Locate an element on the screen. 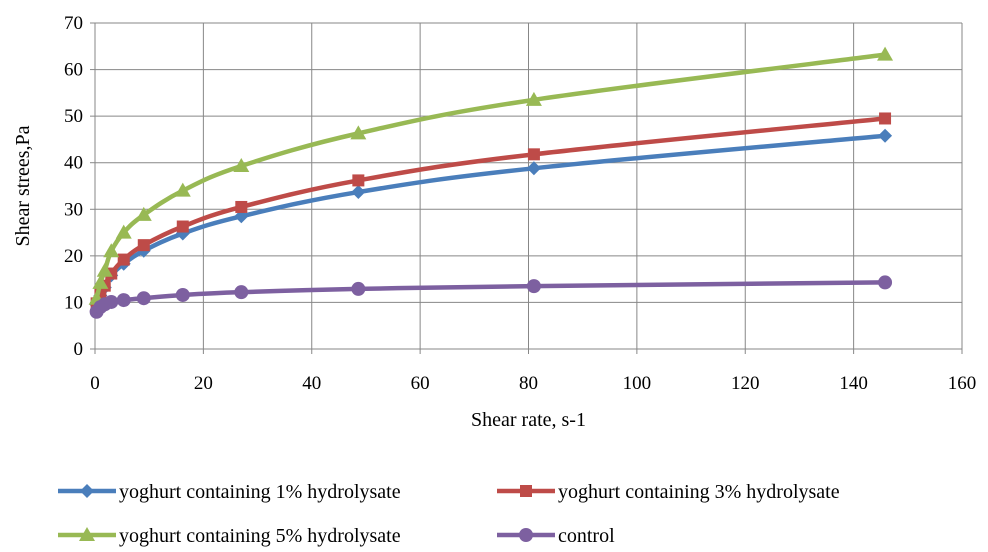 This screenshot has height=552, width=988. x-tick-label: 40 is located at coordinates (311, 383).